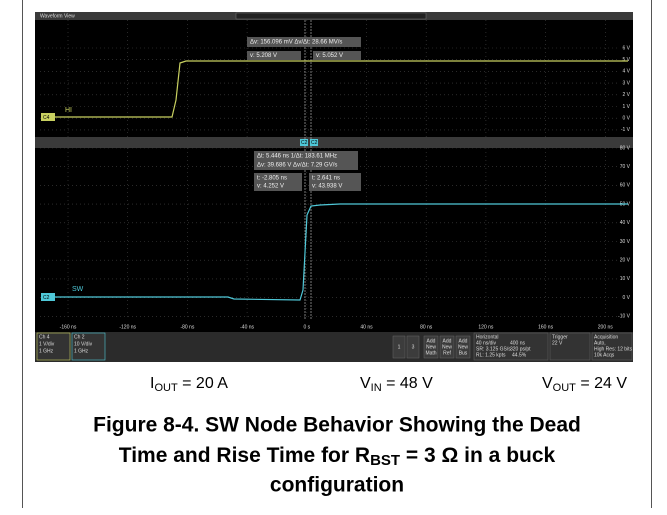 This screenshot has width=667, height=515. Describe the element at coordinates (518, 343) in the screenshot. I see `status-text: 400 ns` at that location.